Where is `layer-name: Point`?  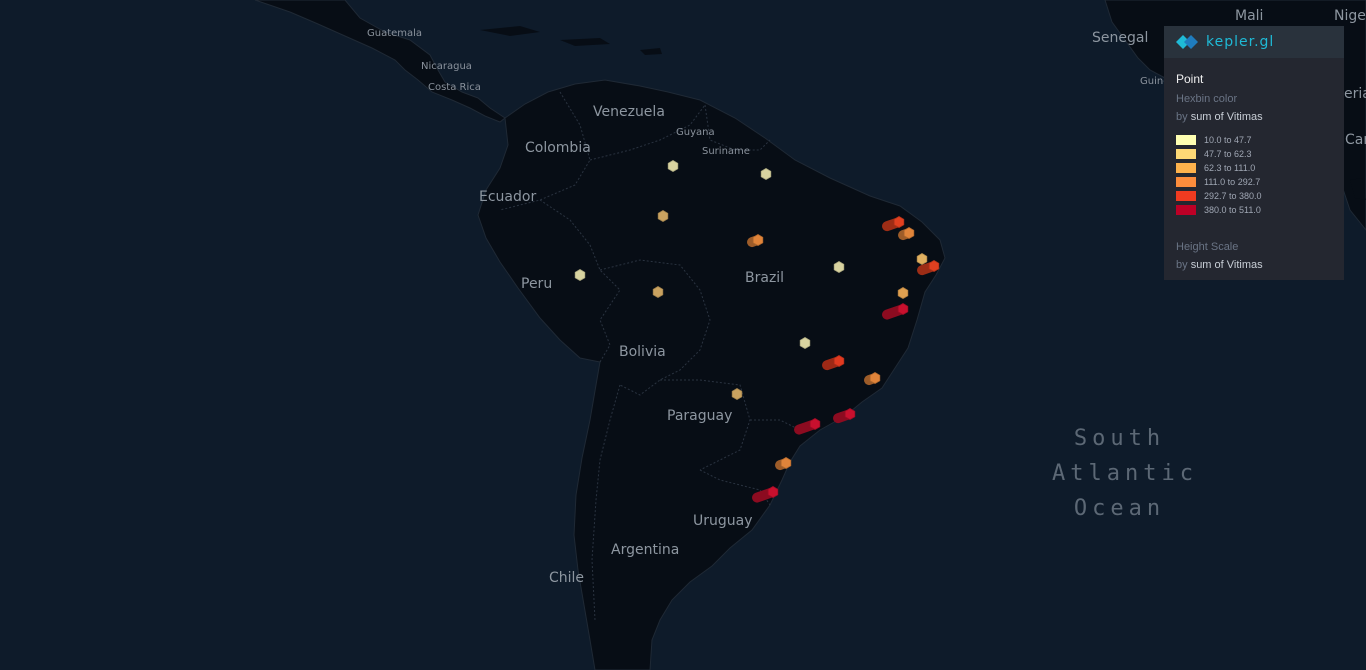 layer-name: Point is located at coordinates (1190, 79).